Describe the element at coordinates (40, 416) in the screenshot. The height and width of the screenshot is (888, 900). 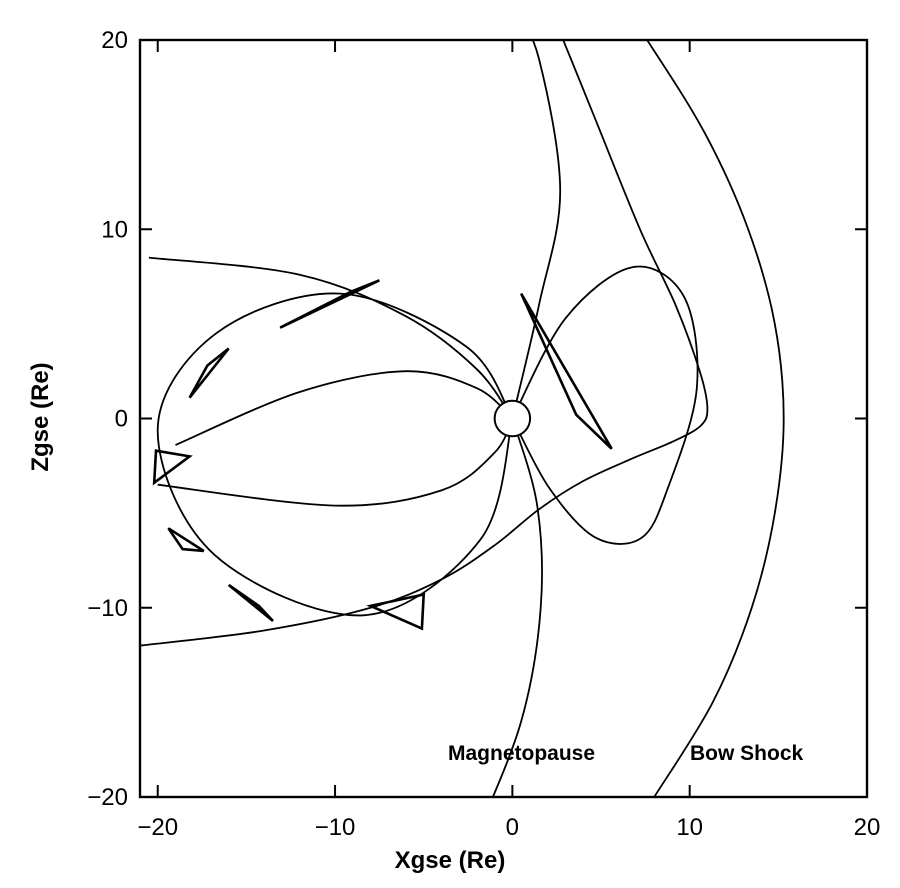
I see `y-axis-title: Zgse (Re)` at that location.